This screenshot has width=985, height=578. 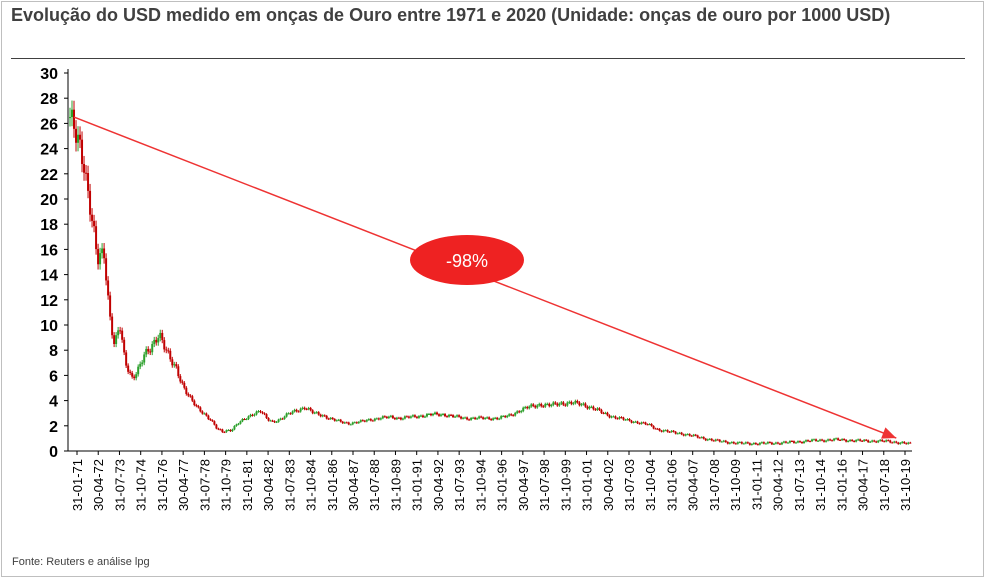 What do you see at coordinates (353, 485) in the screenshot?
I see `x-tick-label: 30-04-87` at bounding box center [353, 485].